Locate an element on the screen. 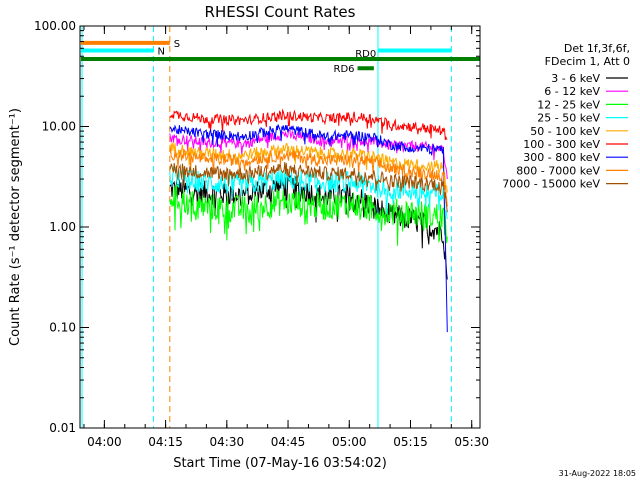 The width and height of the screenshot is (640, 484). legend-entry-label: 12 - 25 keV is located at coordinates (568, 104).